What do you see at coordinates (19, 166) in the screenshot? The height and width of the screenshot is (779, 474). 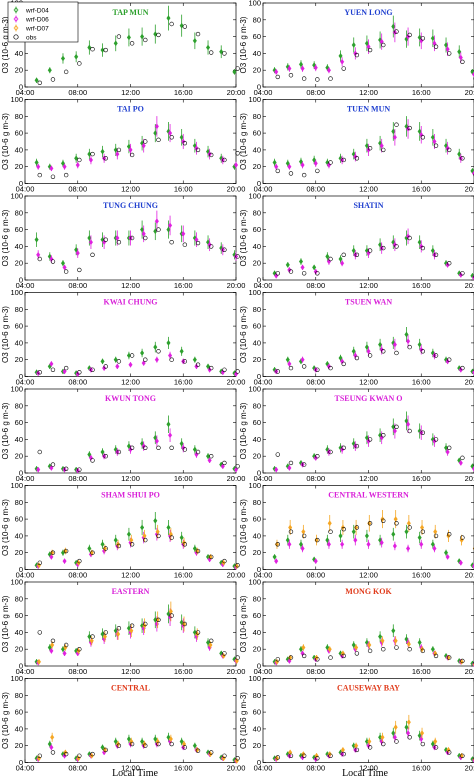 I see `y-tick-label: 20` at bounding box center [19, 166].